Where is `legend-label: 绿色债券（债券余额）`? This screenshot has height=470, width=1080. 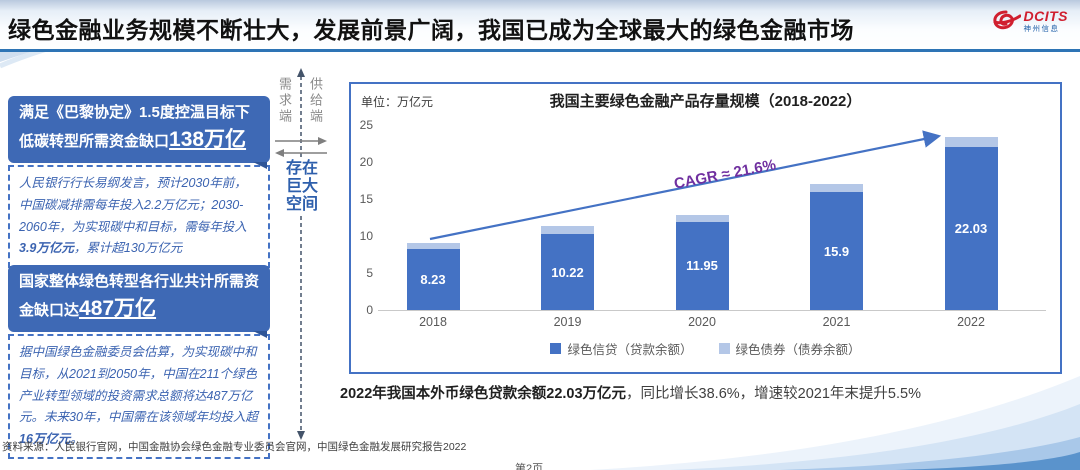
legend-label: 绿色债券（债券余额） is located at coordinates (798, 350).